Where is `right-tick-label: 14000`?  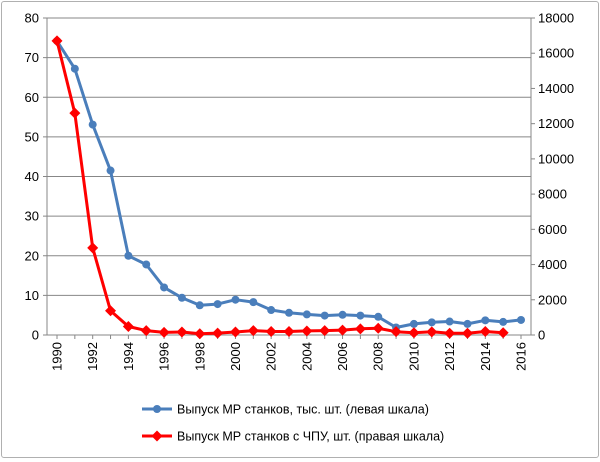 right-tick-label: 14000 is located at coordinates (556, 88).